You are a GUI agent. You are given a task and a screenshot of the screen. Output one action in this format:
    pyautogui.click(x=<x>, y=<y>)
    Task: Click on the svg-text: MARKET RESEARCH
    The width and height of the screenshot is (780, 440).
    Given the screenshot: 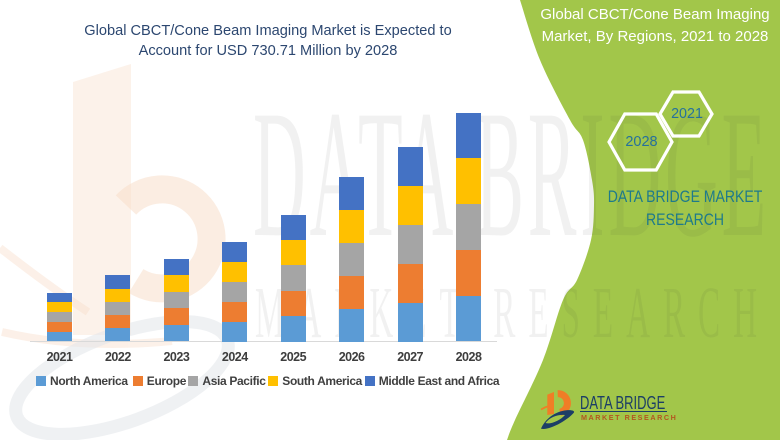 What is the action you would take?
    pyautogui.click(x=512, y=313)
    